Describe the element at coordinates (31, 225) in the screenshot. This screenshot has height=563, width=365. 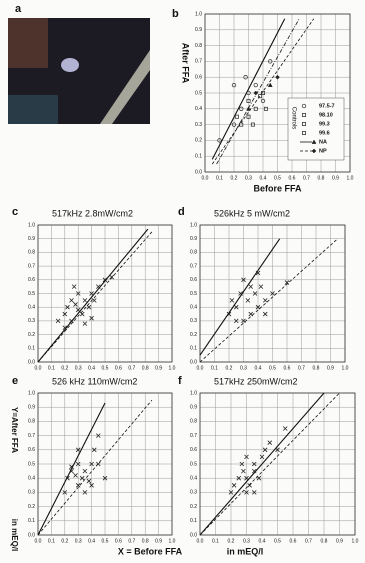
I see `y-tick-label: 1.0` at that location.